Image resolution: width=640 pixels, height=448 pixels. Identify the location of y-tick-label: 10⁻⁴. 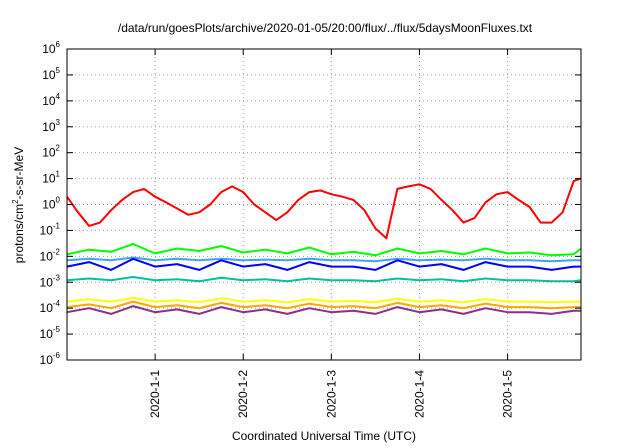
(50, 307).